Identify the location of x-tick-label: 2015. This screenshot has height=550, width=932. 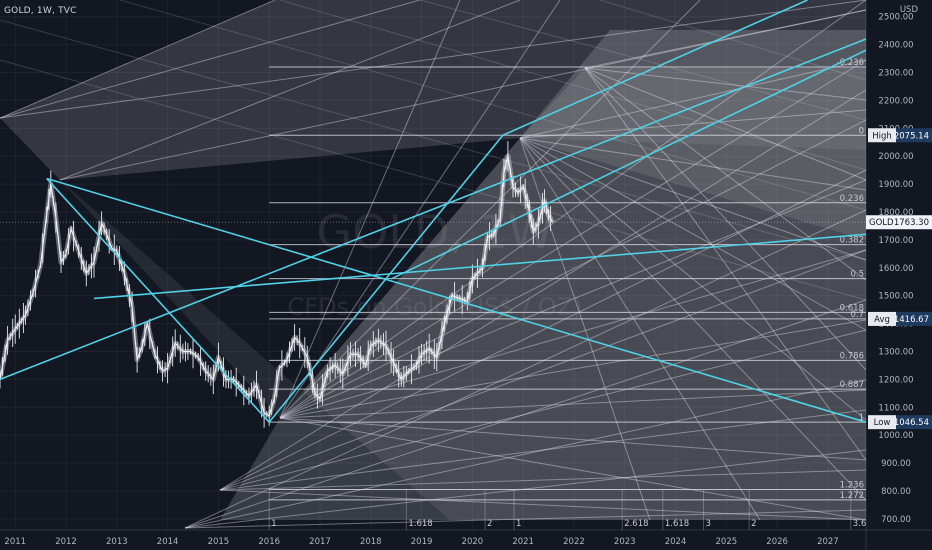
(219, 542).